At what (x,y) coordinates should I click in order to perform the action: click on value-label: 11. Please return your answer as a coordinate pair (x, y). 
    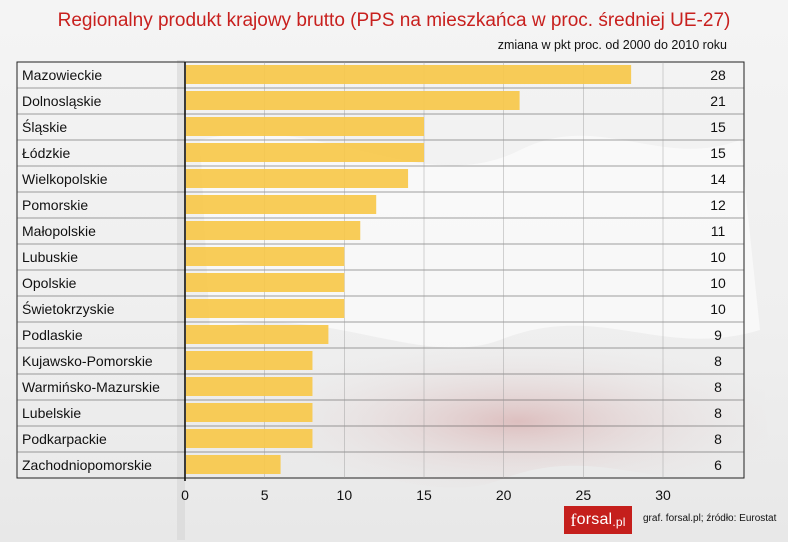
    Looking at the image, I should click on (718, 231).